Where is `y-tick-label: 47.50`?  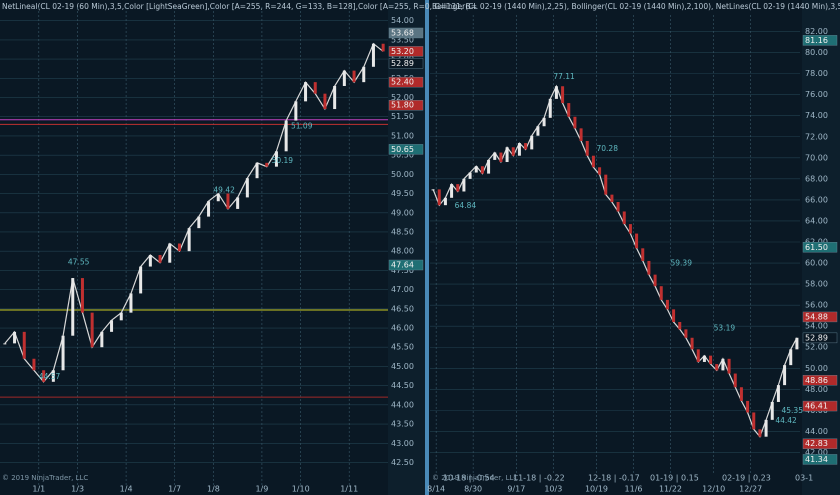 y-tick-label: 47.50 is located at coordinates (402, 270).